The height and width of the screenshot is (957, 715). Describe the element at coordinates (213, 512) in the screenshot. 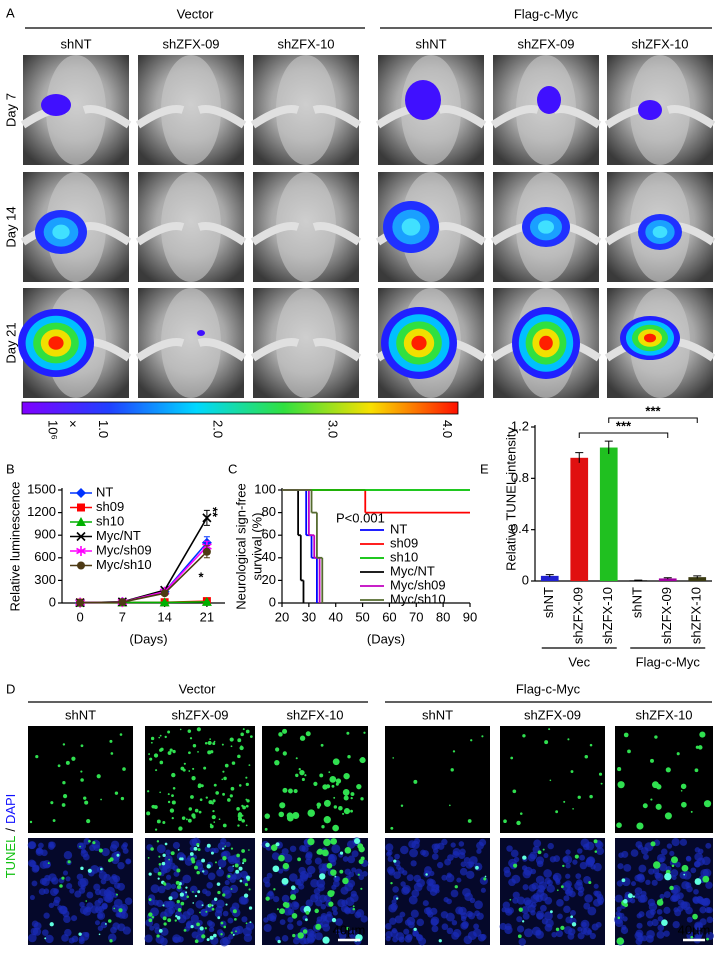

I see `annotation: **` at that location.